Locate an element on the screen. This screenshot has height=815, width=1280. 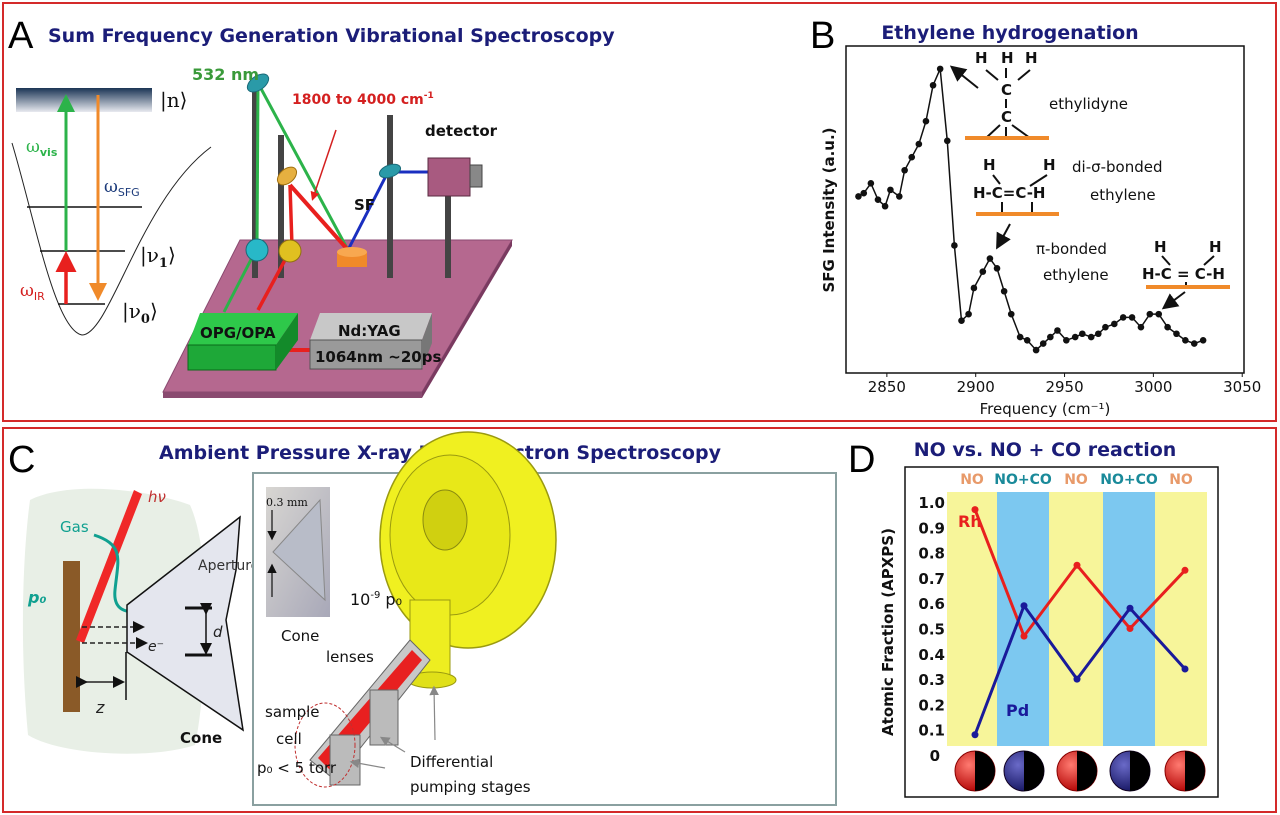
chart-title: Ethylene hydrogenation is located at coordinates (1009, 33).